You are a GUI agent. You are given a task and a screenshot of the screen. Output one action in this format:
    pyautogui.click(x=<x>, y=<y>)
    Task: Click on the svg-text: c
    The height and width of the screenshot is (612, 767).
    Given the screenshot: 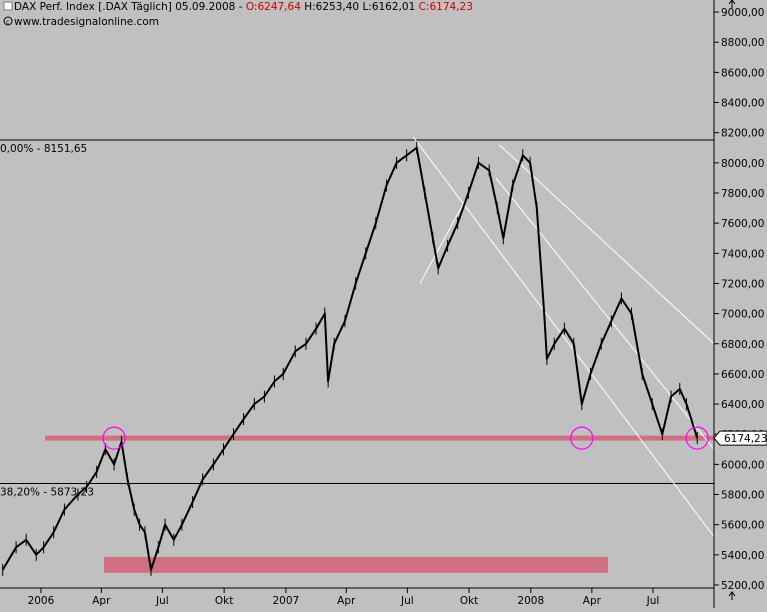 What is the action you would take?
    pyautogui.click(x=7, y=22)
    